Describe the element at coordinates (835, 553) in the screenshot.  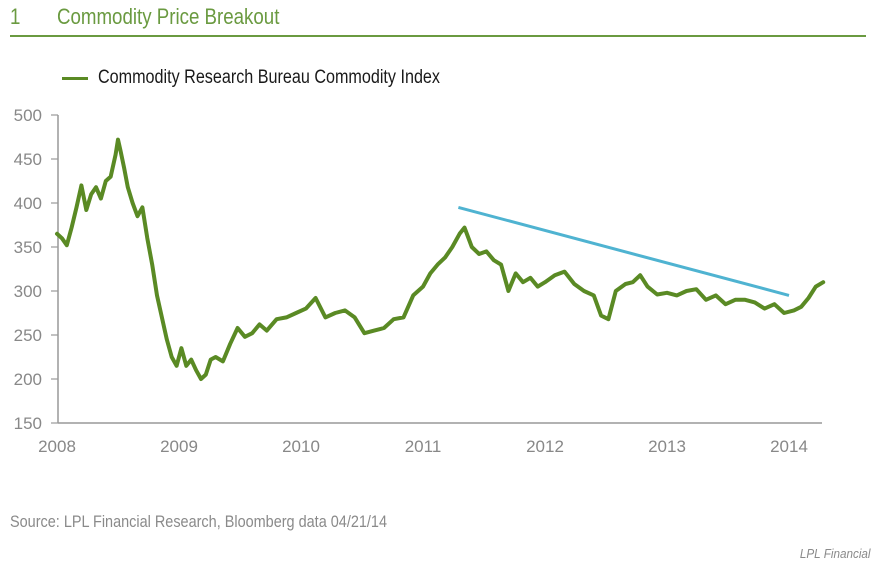
I see `brand-label: LPL Financial` at that location.